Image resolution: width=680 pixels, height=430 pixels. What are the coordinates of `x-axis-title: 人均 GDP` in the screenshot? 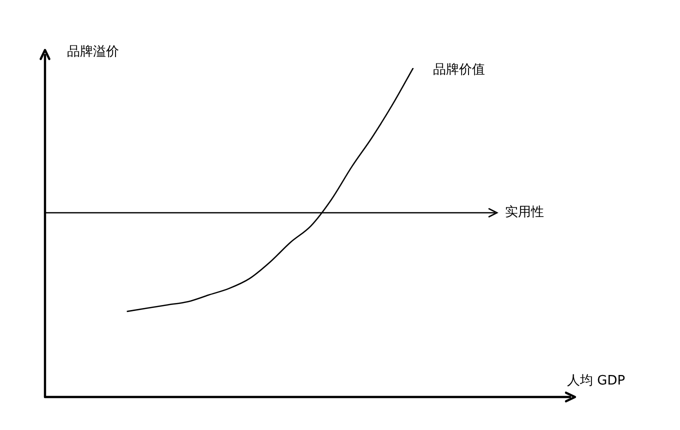 It's located at (596, 380).